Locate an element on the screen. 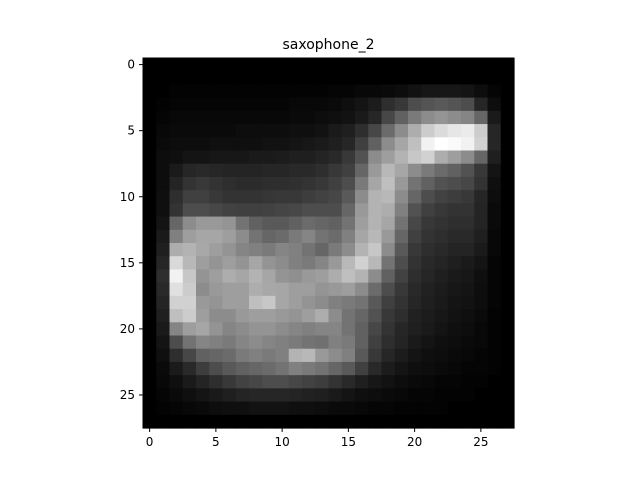 The height and width of the screenshot is (480, 640). x-tick-label: 5 is located at coordinates (216, 442).